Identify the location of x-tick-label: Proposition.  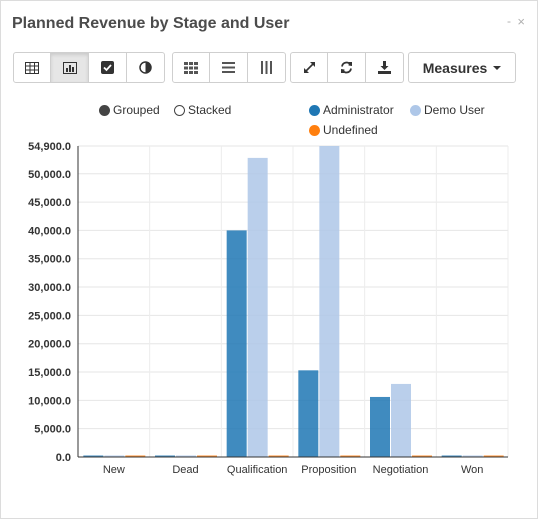
(328, 470).